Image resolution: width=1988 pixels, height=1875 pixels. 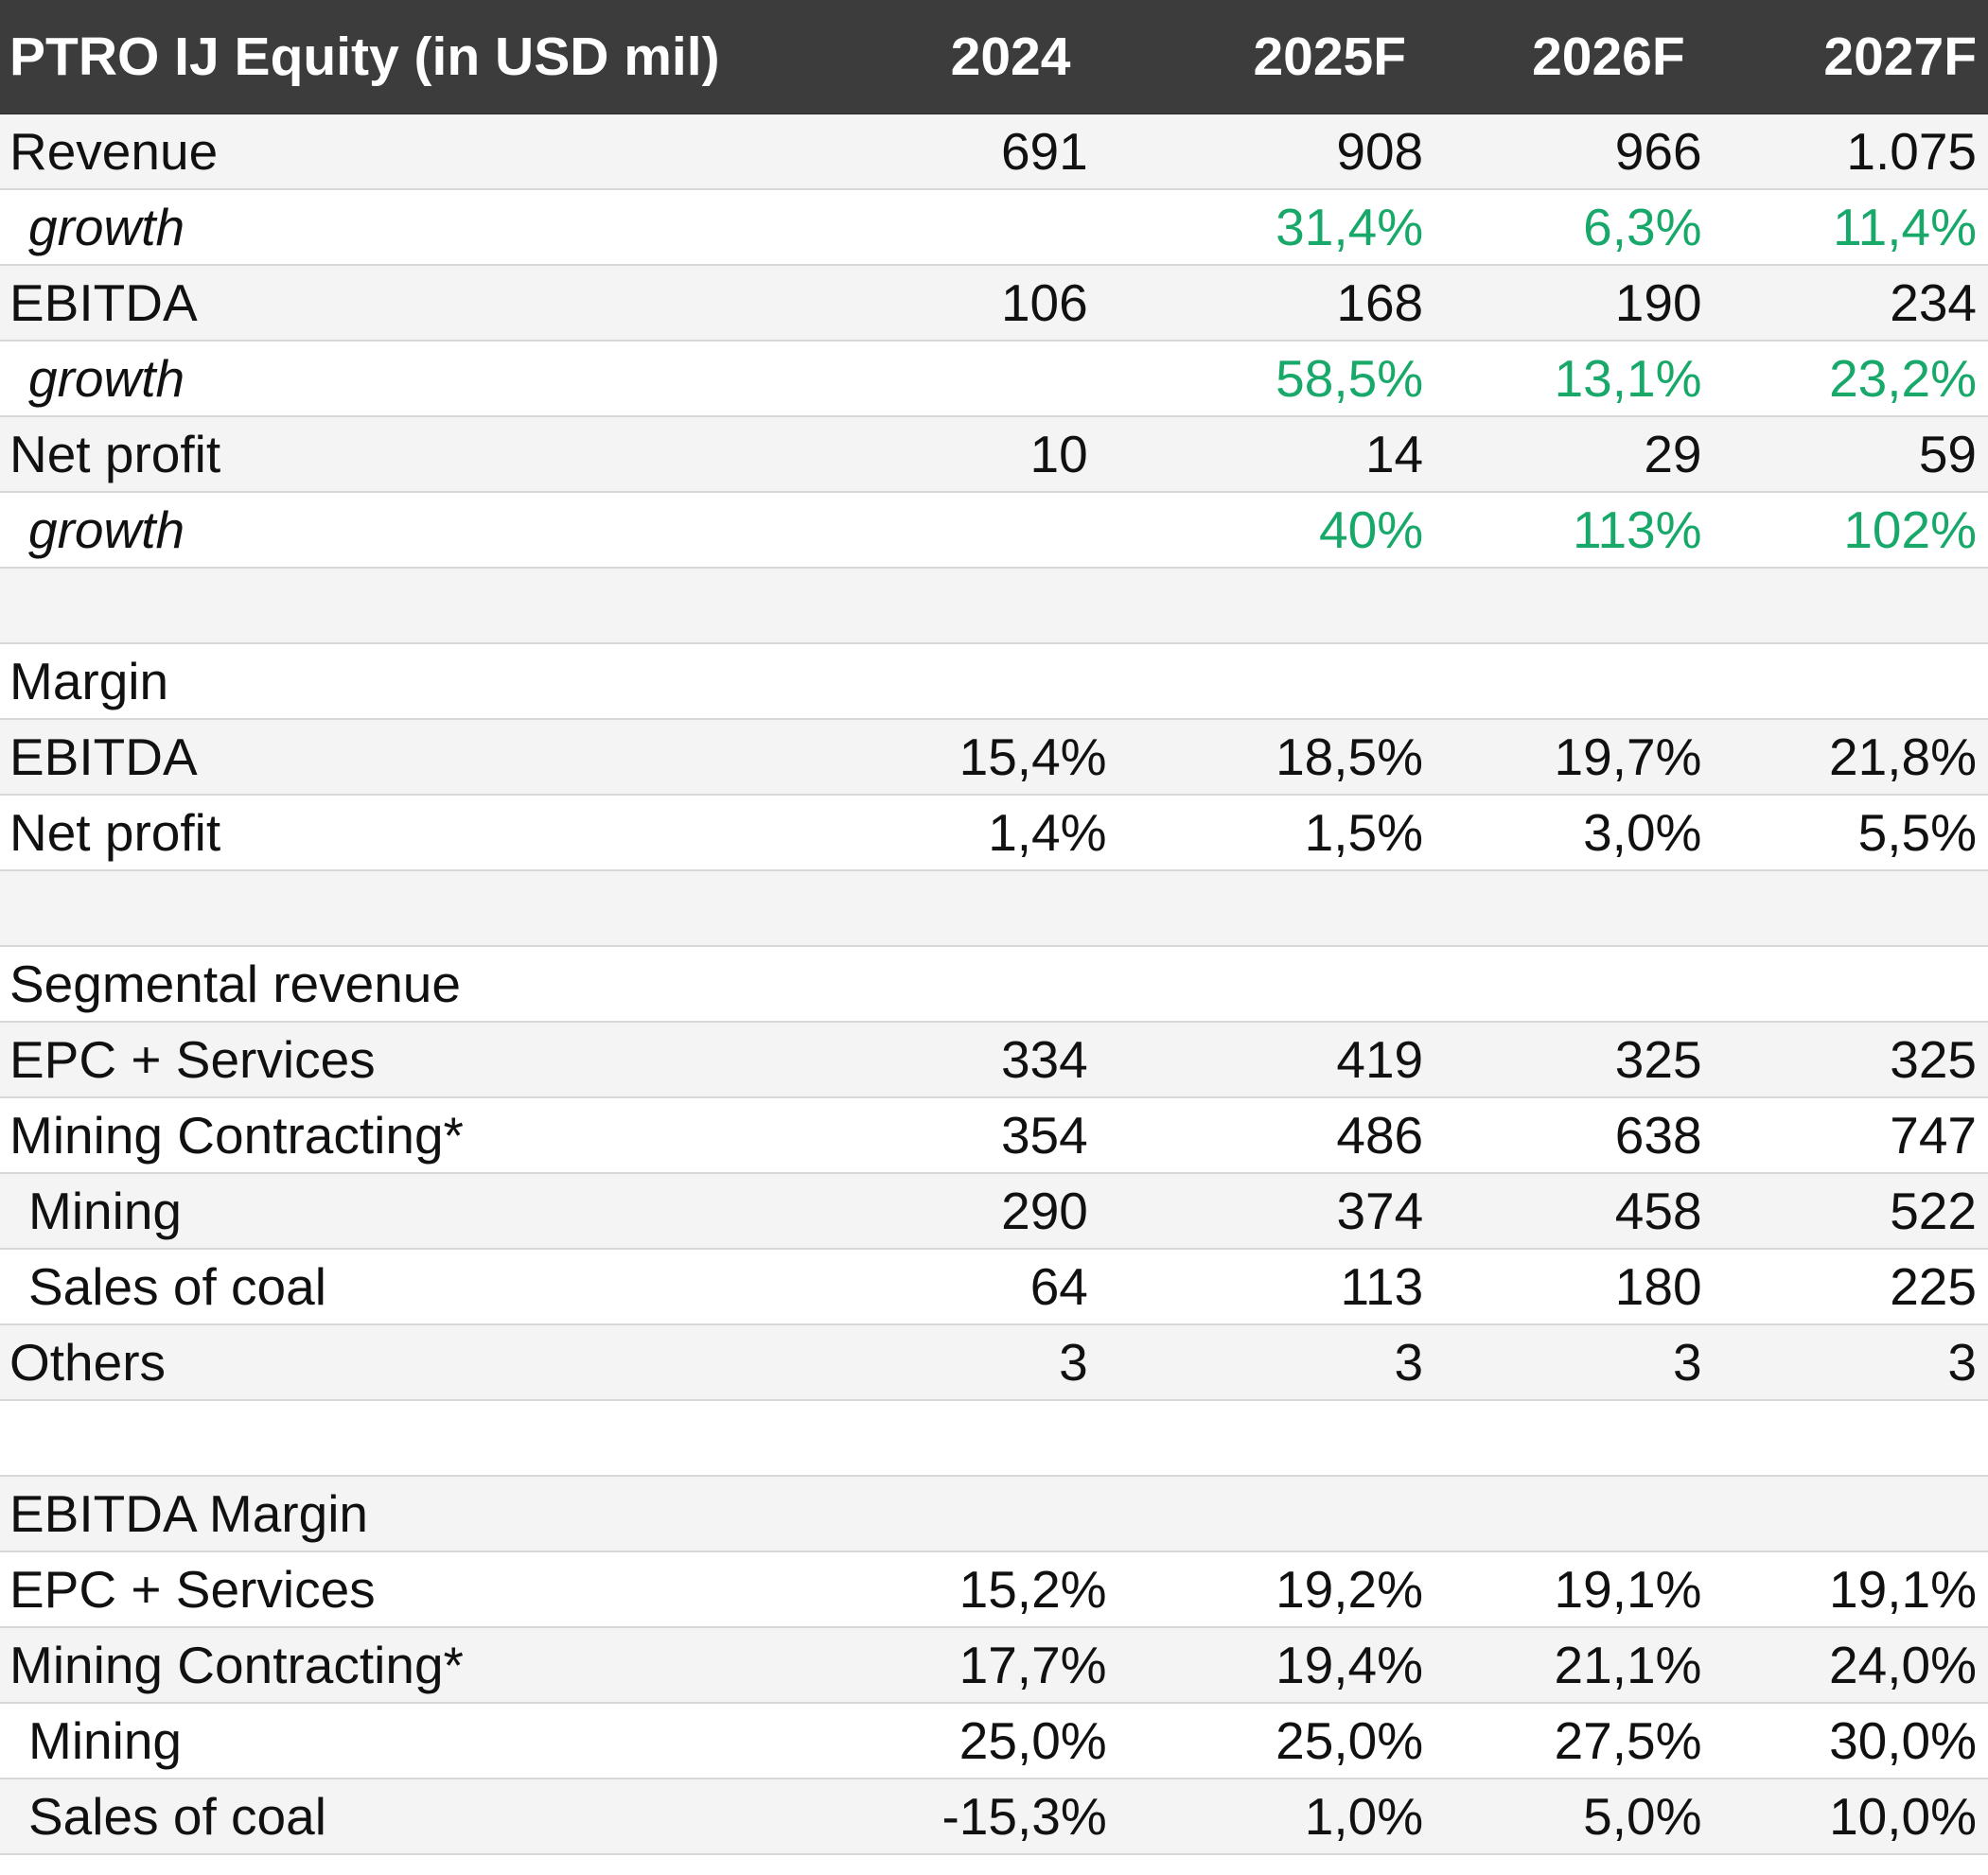 What do you see at coordinates (1380, 151) in the screenshot?
I see `row-value: 908` at bounding box center [1380, 151].